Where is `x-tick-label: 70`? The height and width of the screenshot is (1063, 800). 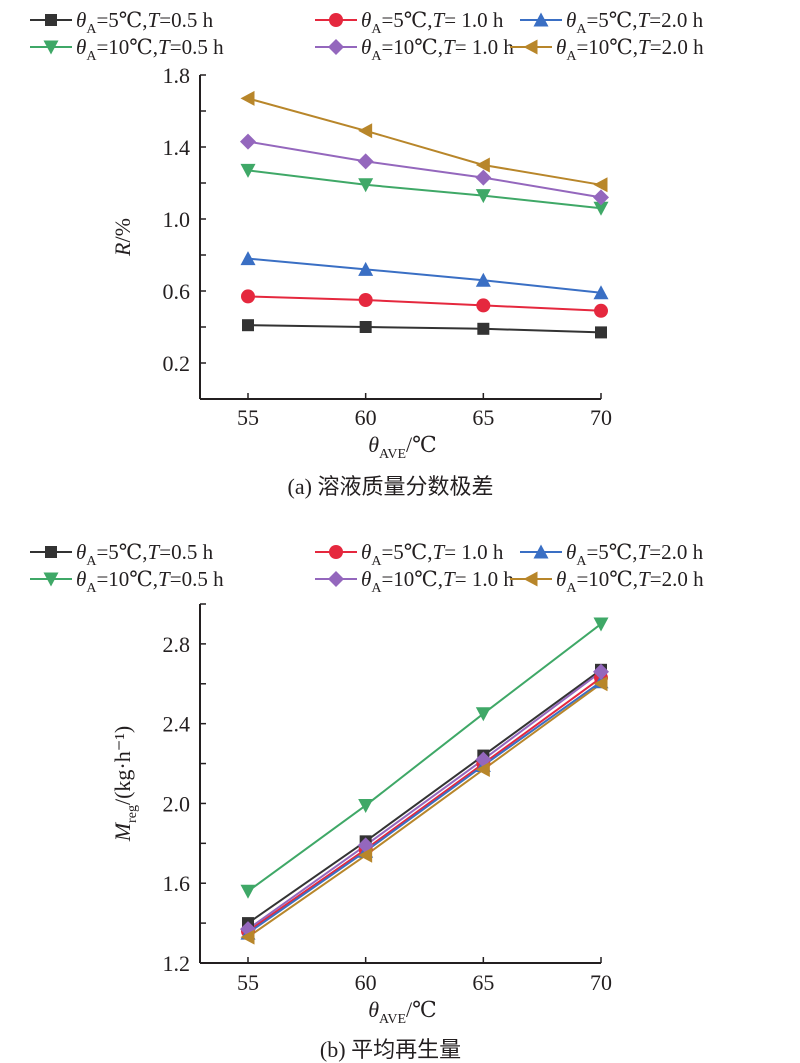
x-tick-label: 70 is located at coordinates (601, 417).